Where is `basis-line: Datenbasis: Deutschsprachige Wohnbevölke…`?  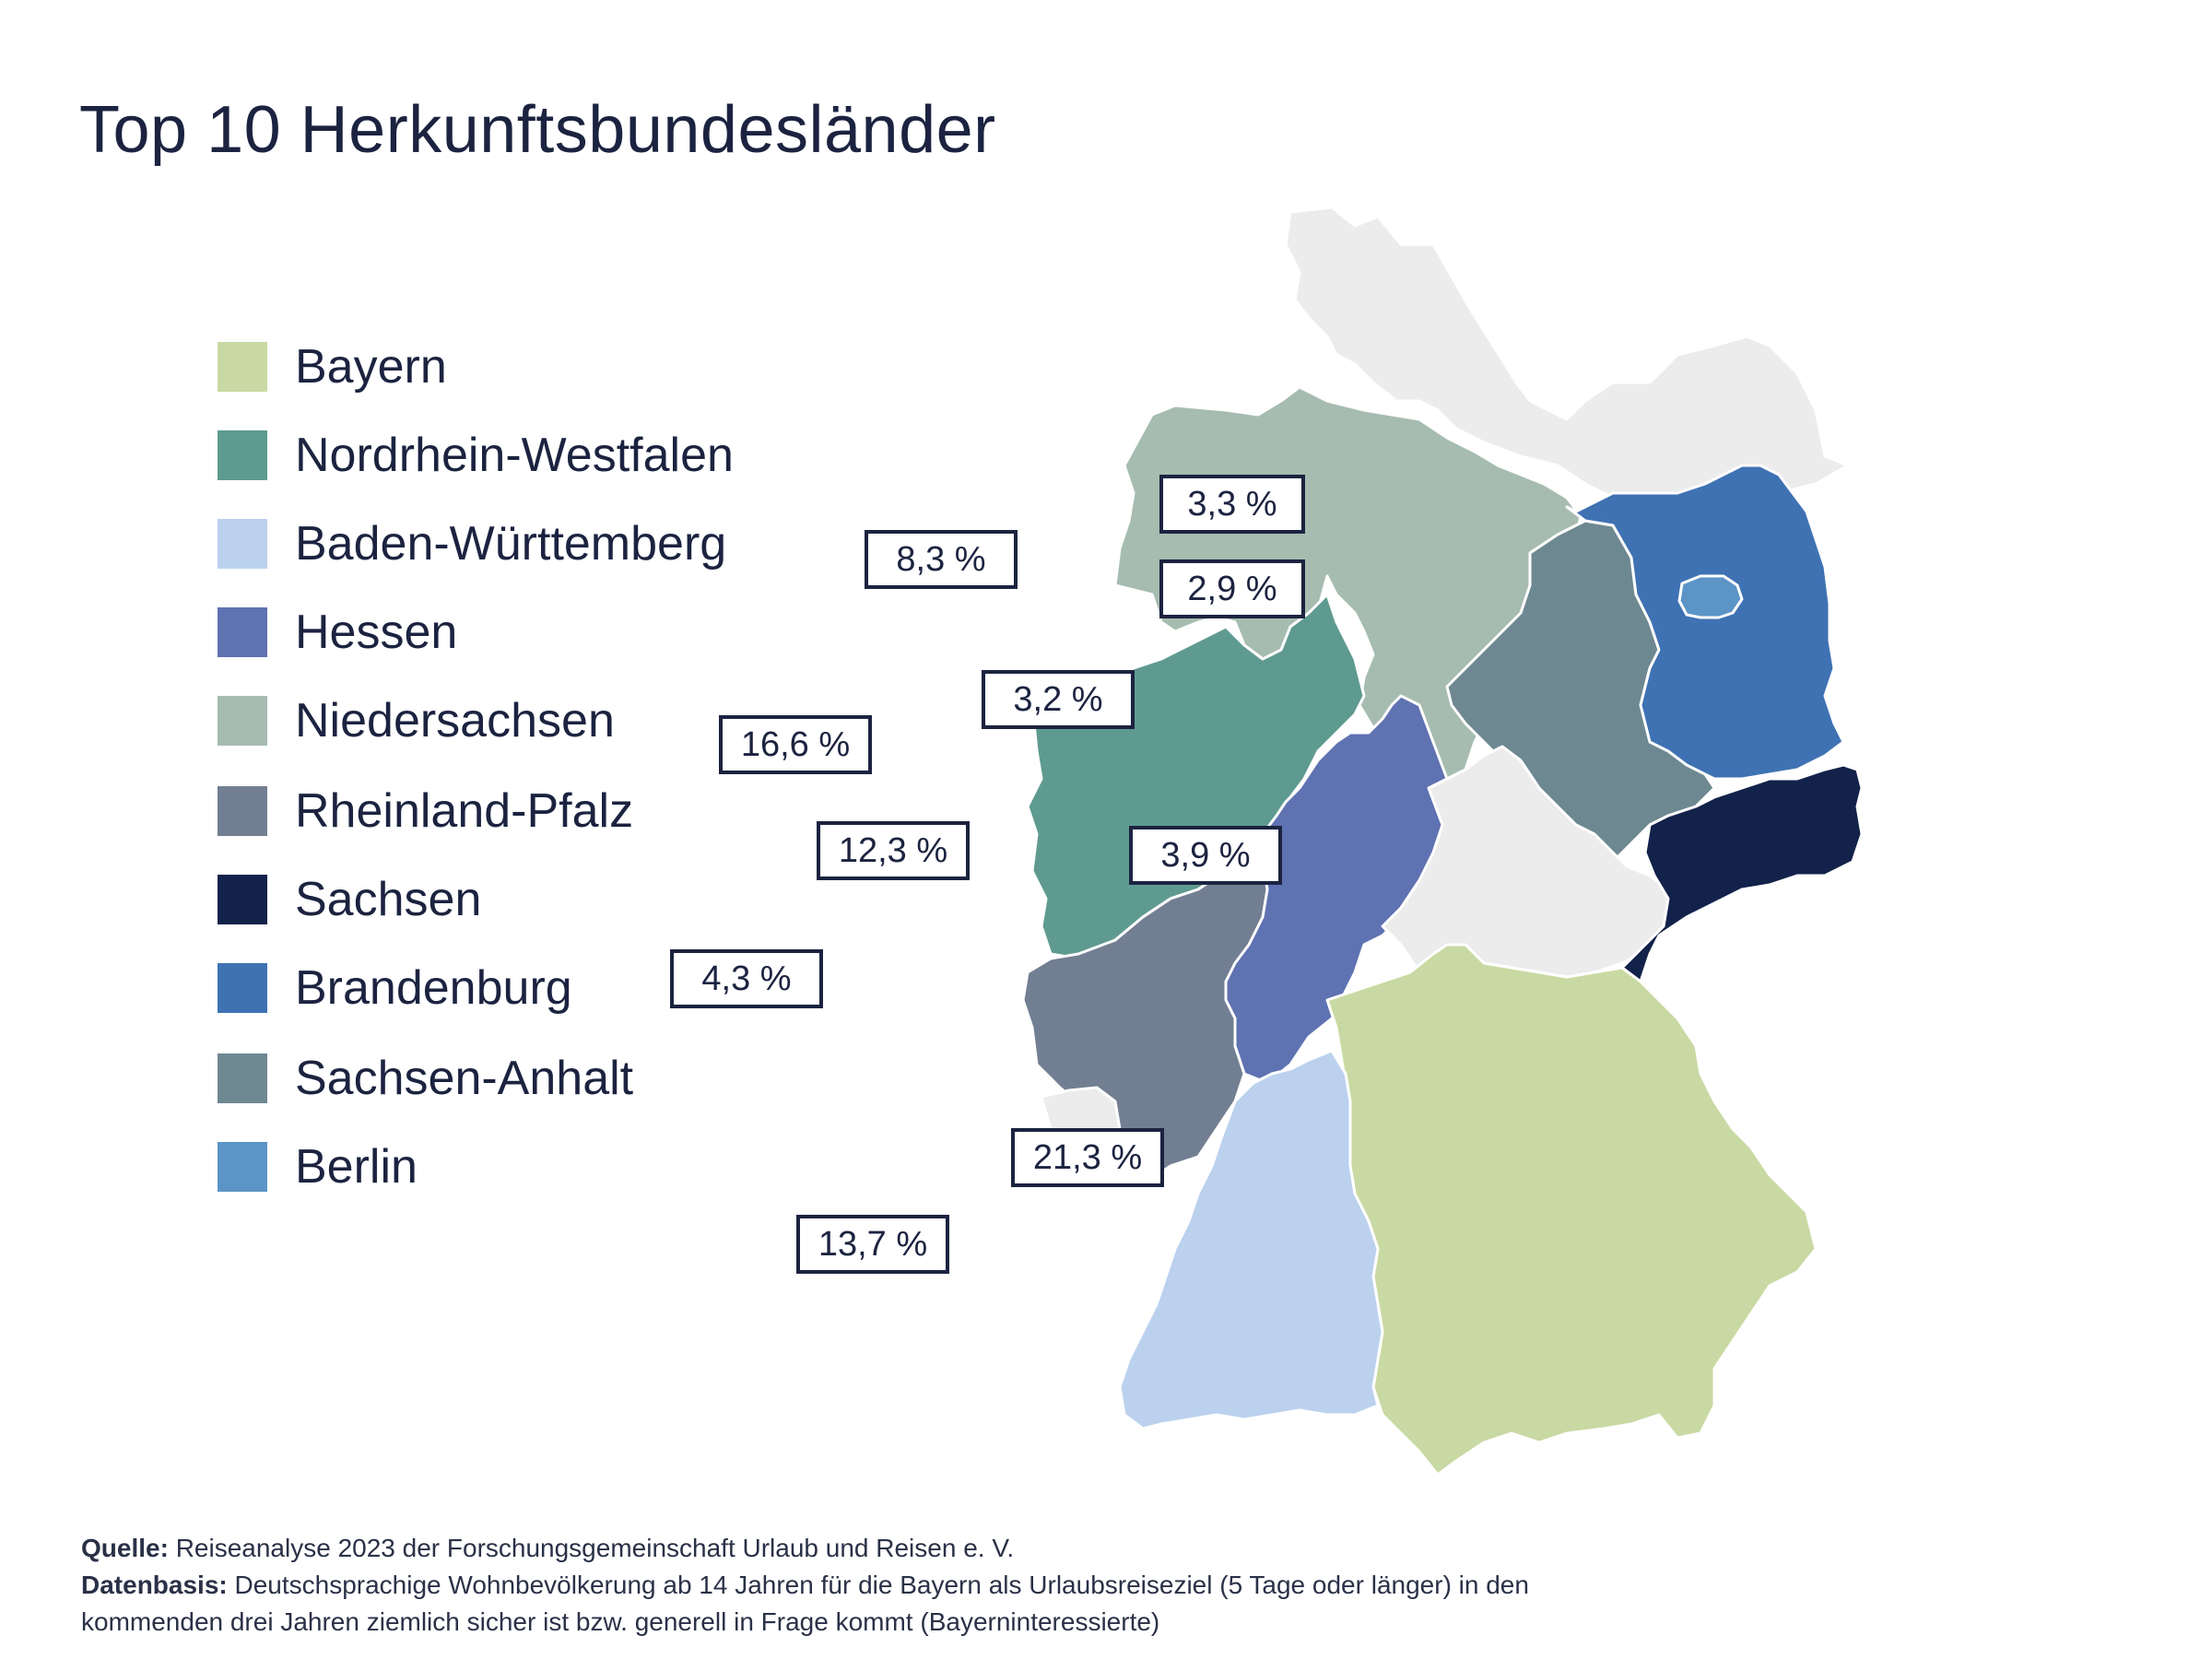
basis-line: Datenbasis: Deutschsprachige Wohnbevölke… is located at coordinates (1002, 1585).